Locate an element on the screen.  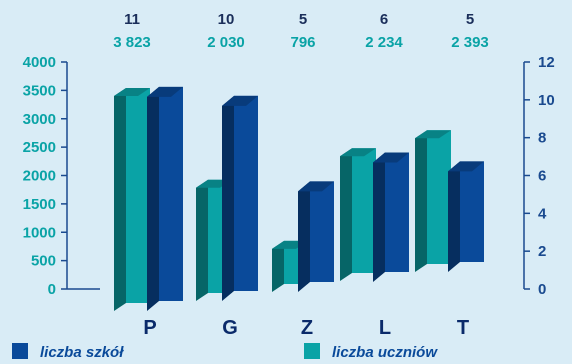
left-tick-label: 500 is located at coordinates (43, 261).